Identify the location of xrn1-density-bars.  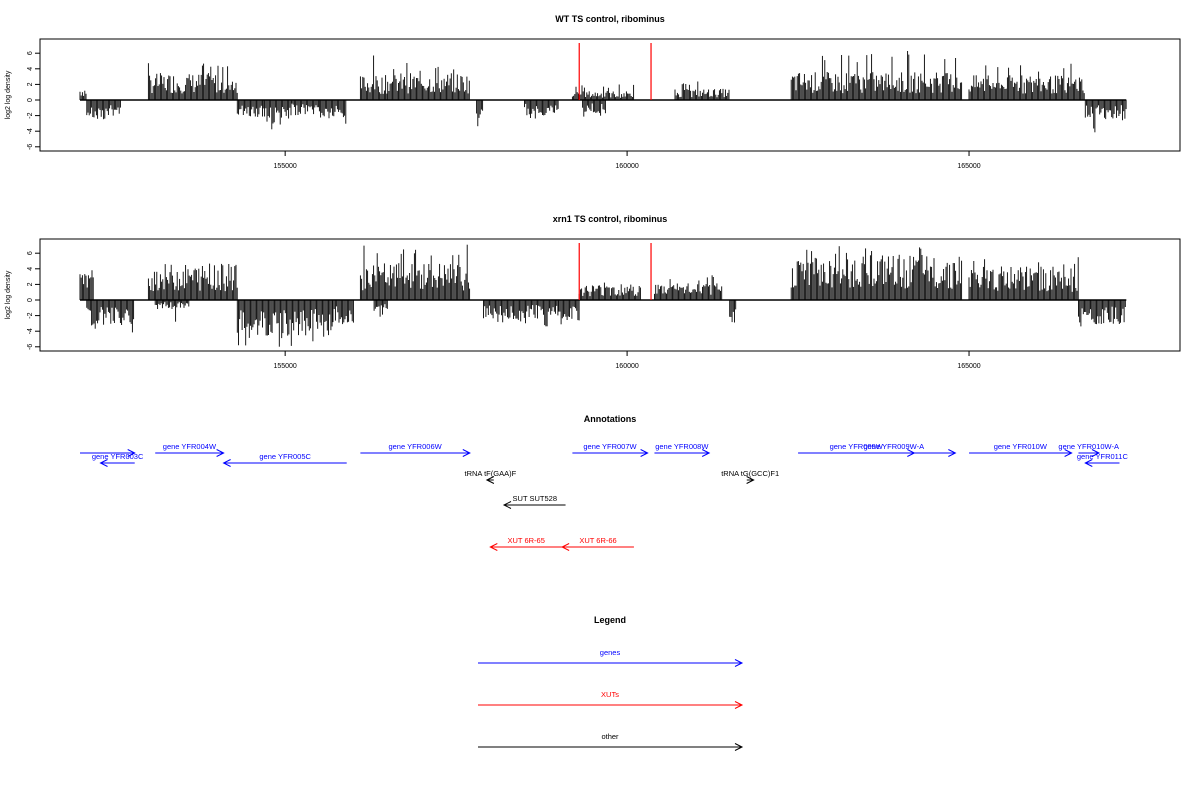
(603, 295).